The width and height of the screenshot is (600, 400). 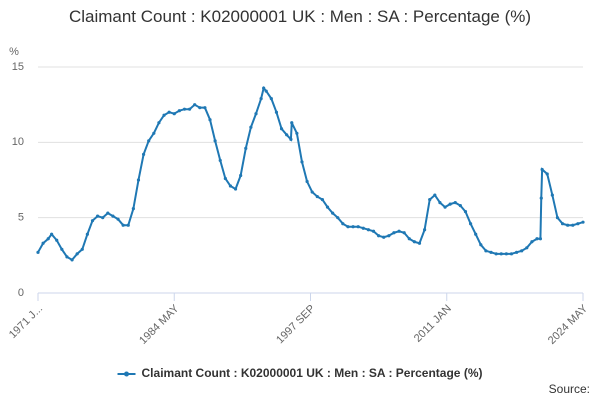 I want to click on y-tick-label: 5, so click(x=21, y=218).